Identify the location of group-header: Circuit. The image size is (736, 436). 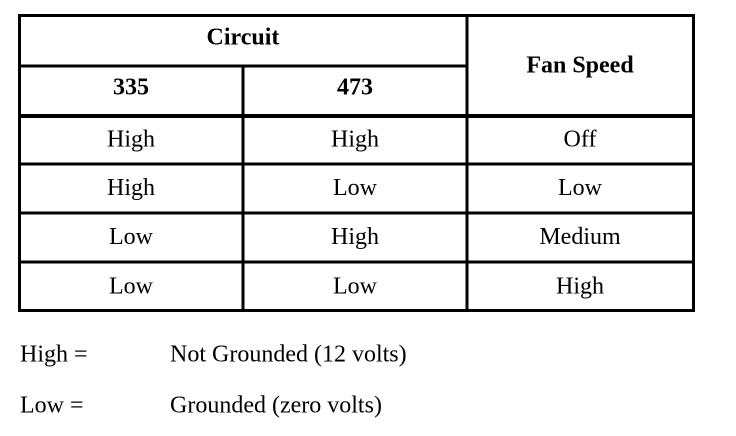
(243, 38).